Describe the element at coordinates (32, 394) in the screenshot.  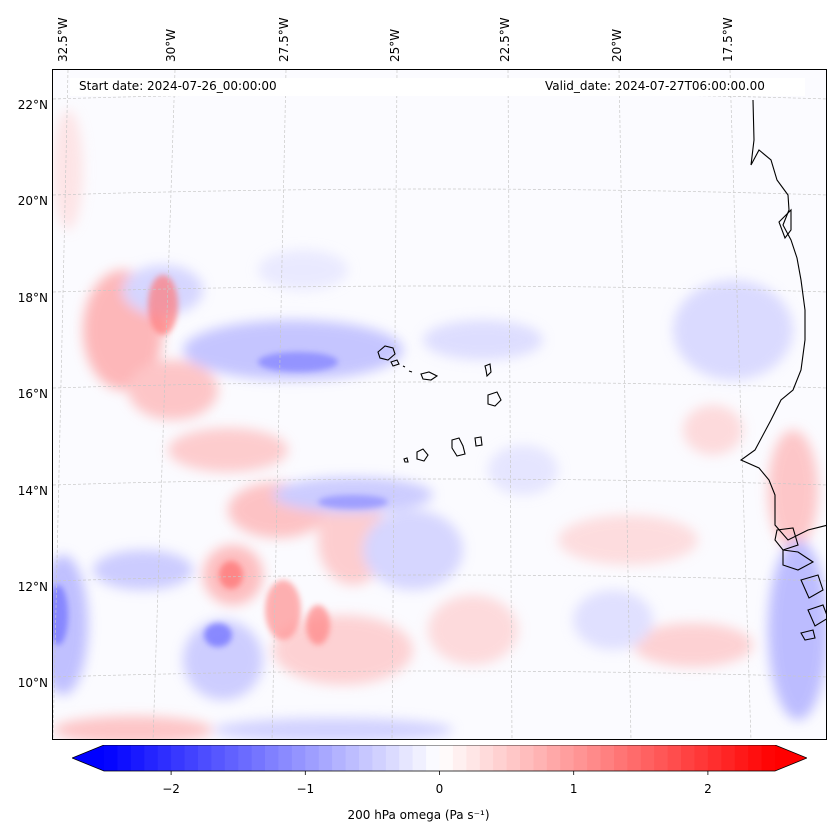
I see `lat-label-16n: 16°N` at that location.